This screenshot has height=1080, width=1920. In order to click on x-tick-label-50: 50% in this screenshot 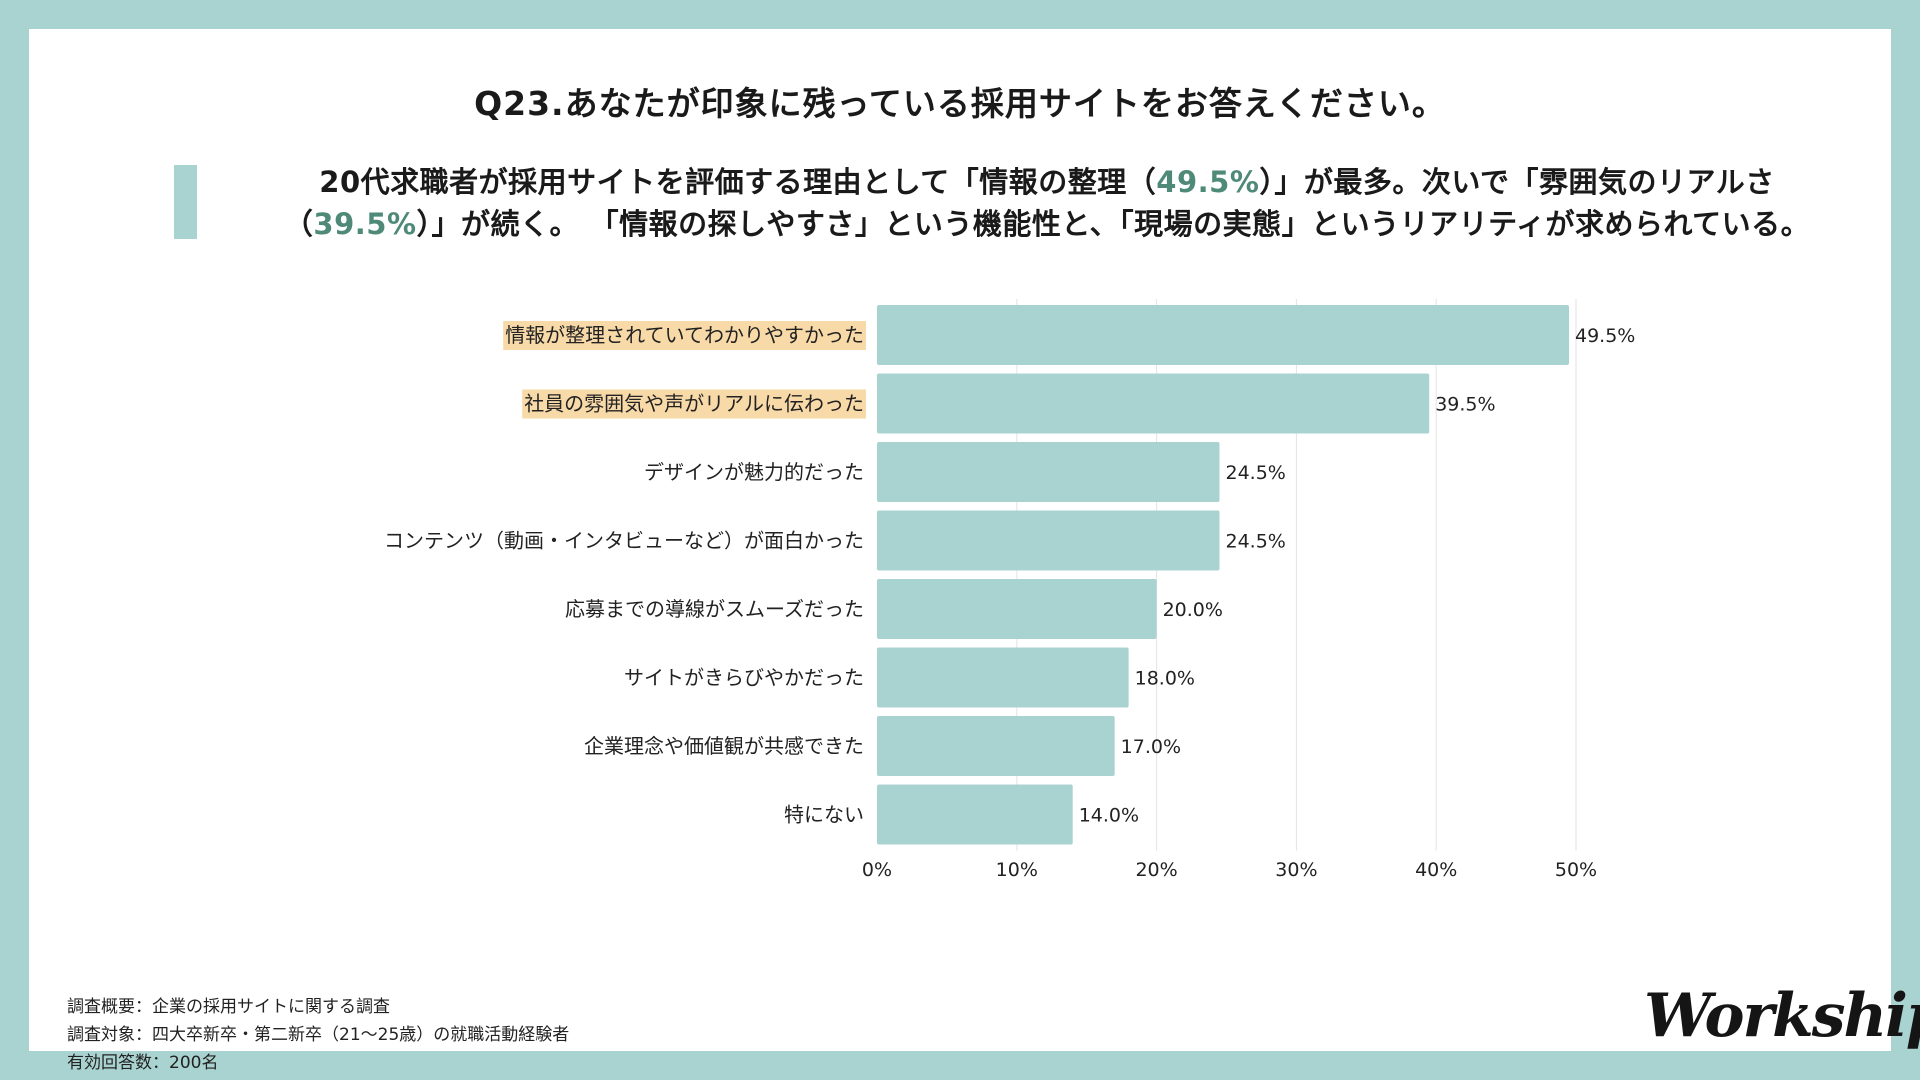, I will do `click(1576, 870)`.